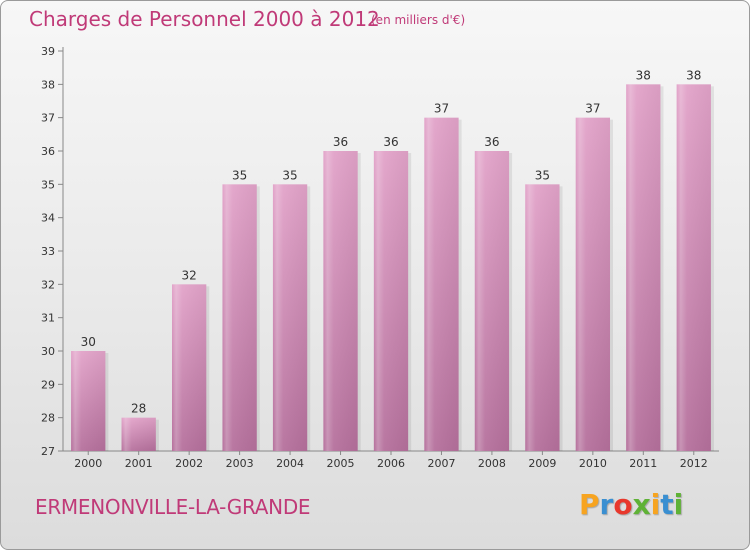  What do you see at coordinates (88, 463) in the screenshot?
I see `x-tick-label: 2000` at bounding box center [88, 463].